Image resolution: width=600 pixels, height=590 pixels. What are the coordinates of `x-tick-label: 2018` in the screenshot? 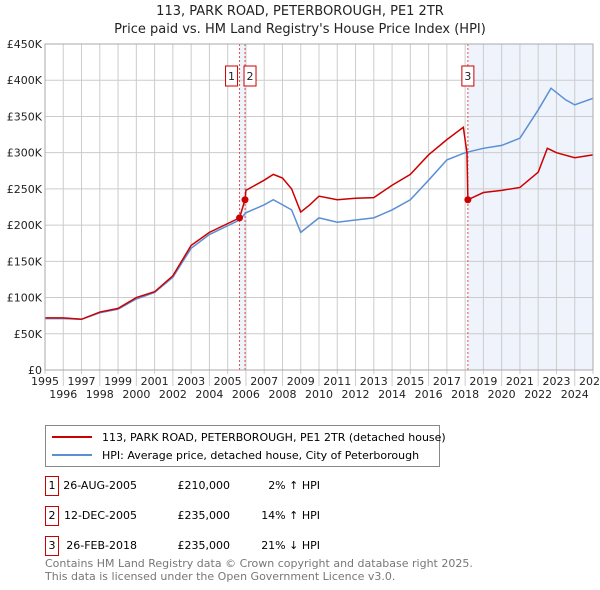 It's located at (465, 394).